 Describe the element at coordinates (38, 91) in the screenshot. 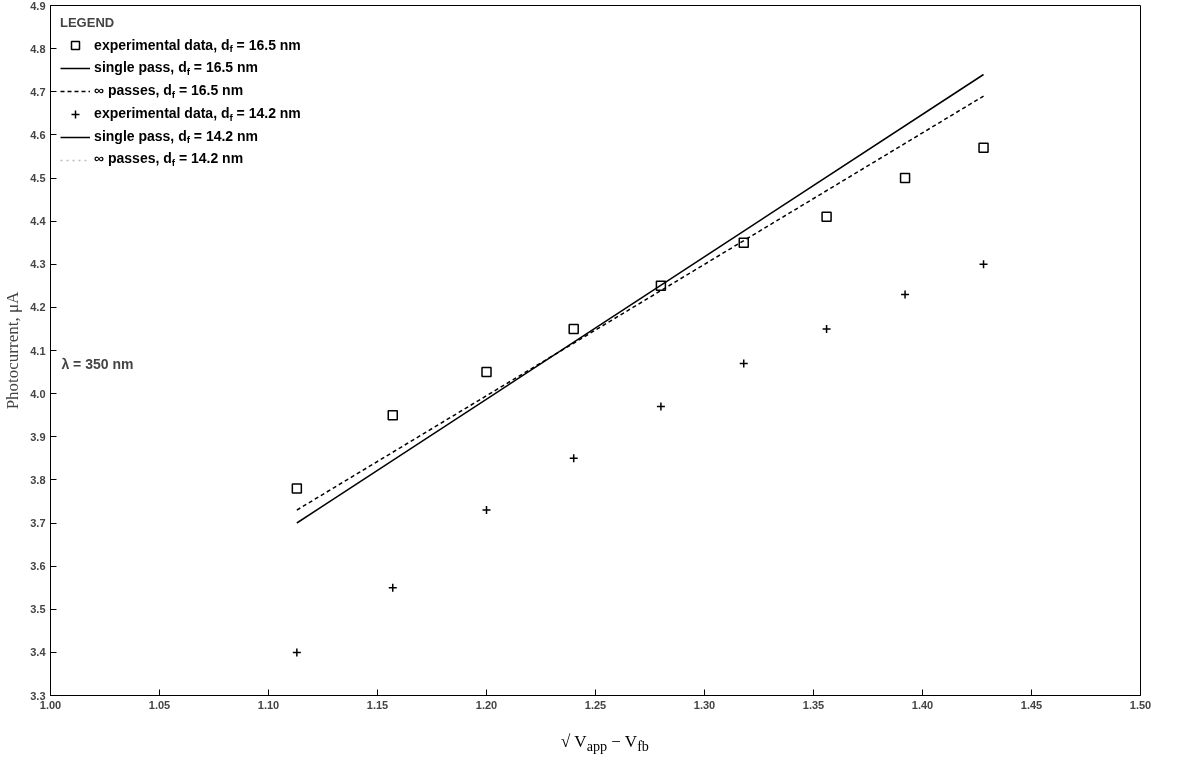

I see `y-tick-label: 4.7` at that location.